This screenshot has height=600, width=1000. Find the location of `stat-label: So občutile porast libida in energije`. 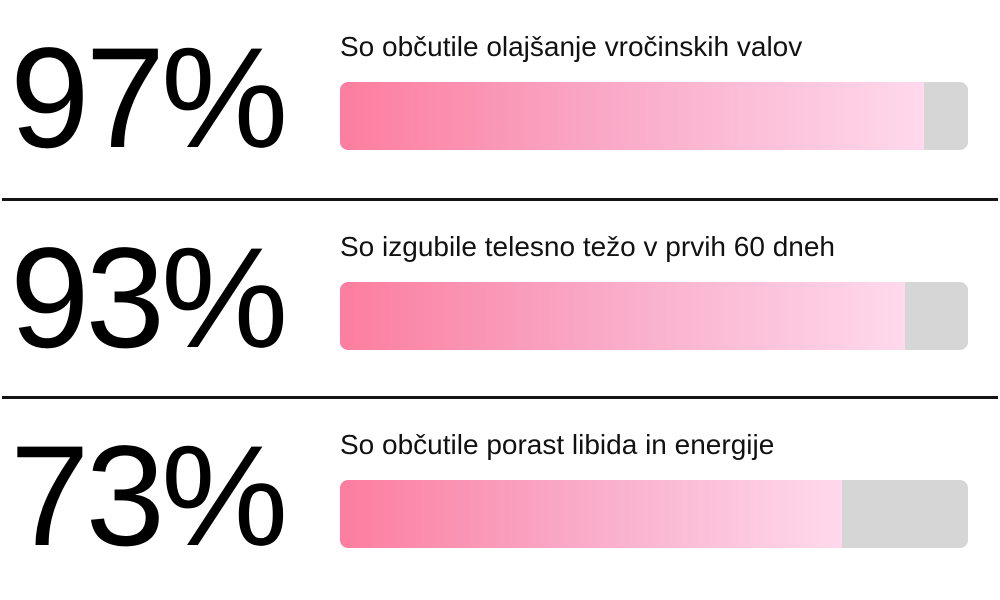

stat-label: So občutile porast libida in energije is located at coordinates (557, 444).